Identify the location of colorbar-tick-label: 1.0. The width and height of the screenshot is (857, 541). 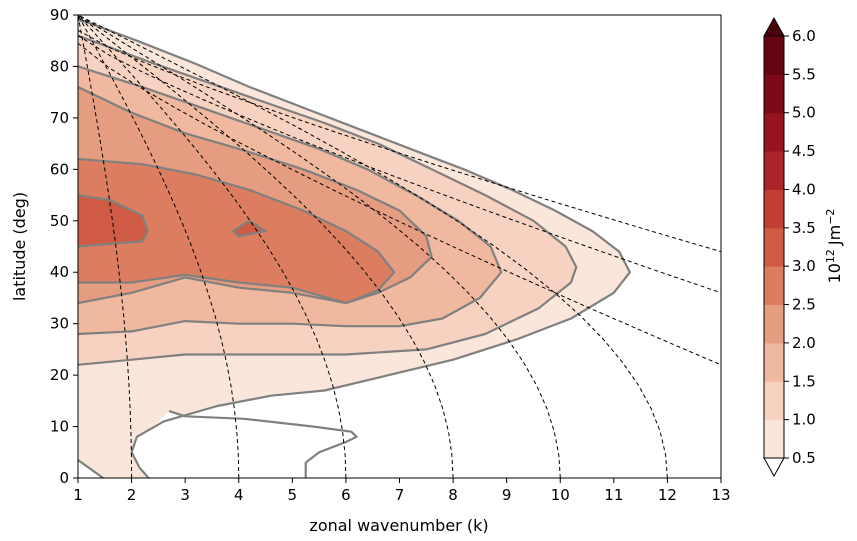
(804, 420).